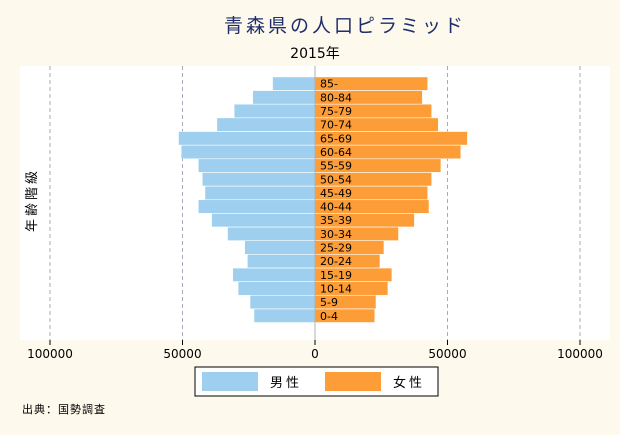  I want to click on bar-male-85-, so click(294, 83).